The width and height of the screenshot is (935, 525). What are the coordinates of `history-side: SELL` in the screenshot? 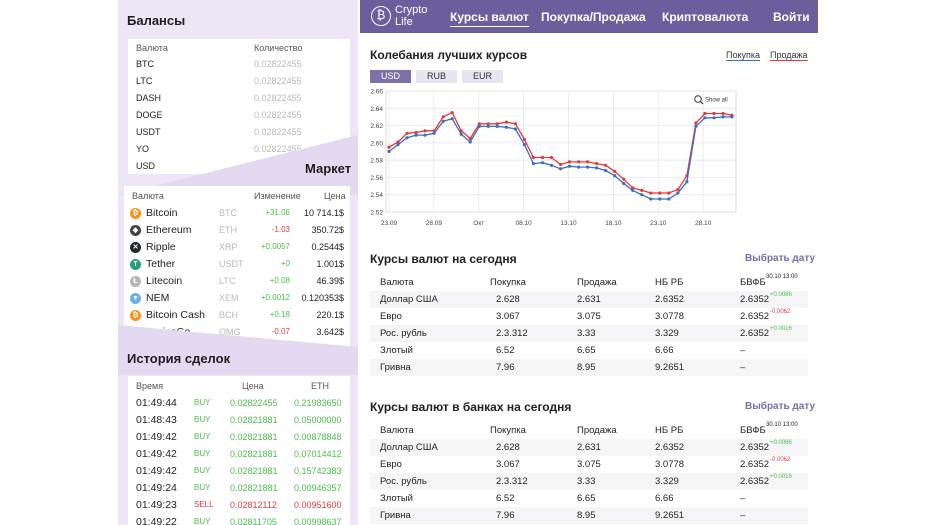 It's located at (204, 504).